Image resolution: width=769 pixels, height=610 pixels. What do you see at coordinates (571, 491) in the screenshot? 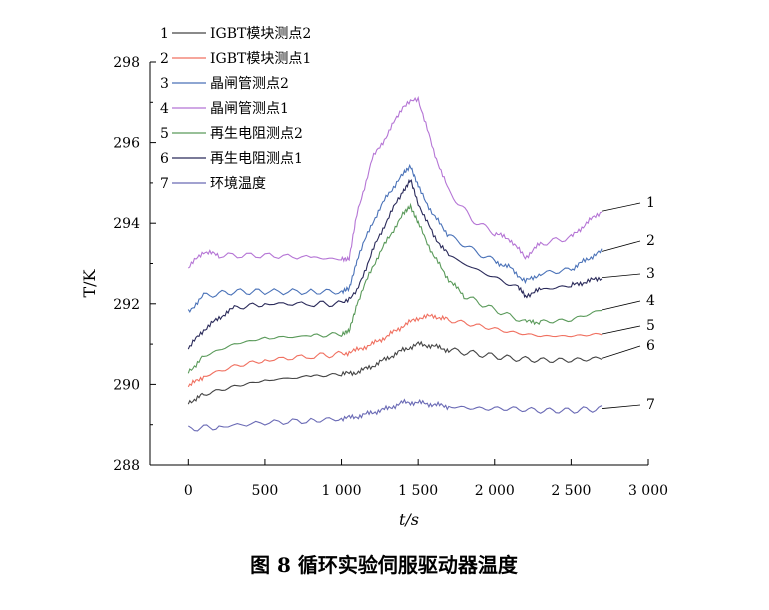
I see `x-tick-label: 2 500` at bounding box center [571, 491].